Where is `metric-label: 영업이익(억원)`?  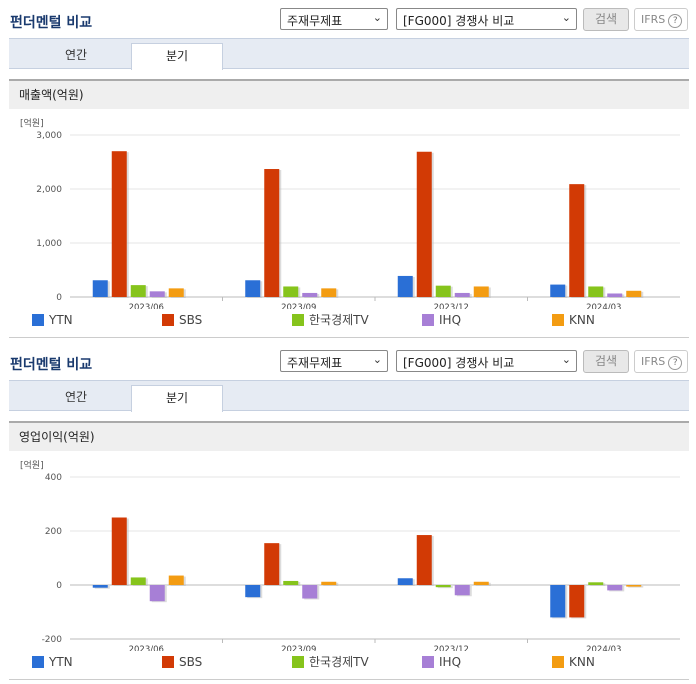
metric-label: 영업이익(억원) is located at coordinates (349, 436).